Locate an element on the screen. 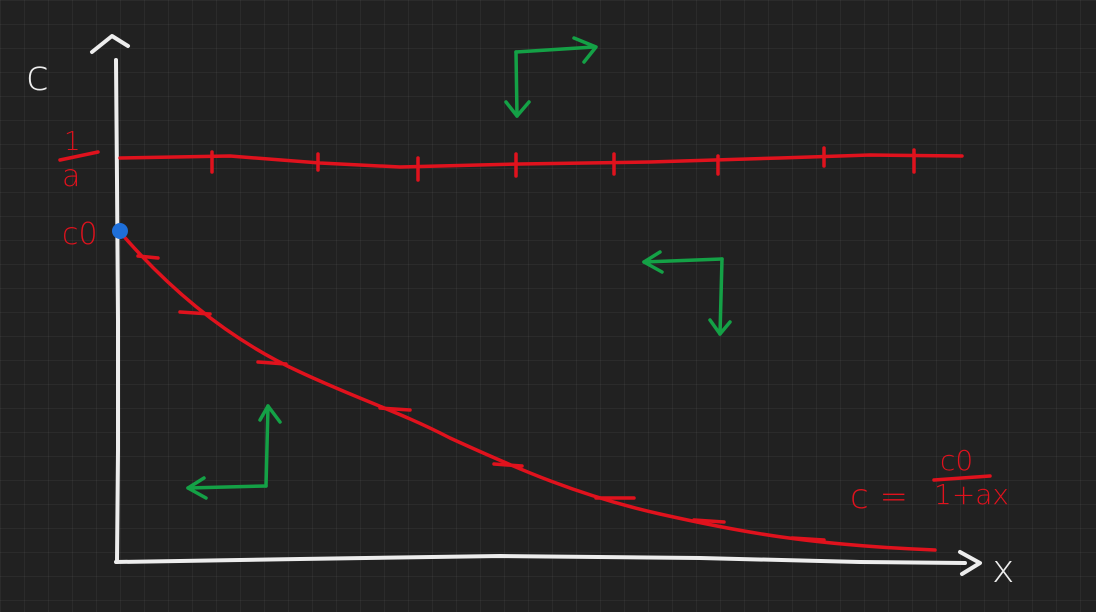 The width and height of the screenshot is (1096, 612). formula-numerator: c0 is located at coordinates (956, 460).